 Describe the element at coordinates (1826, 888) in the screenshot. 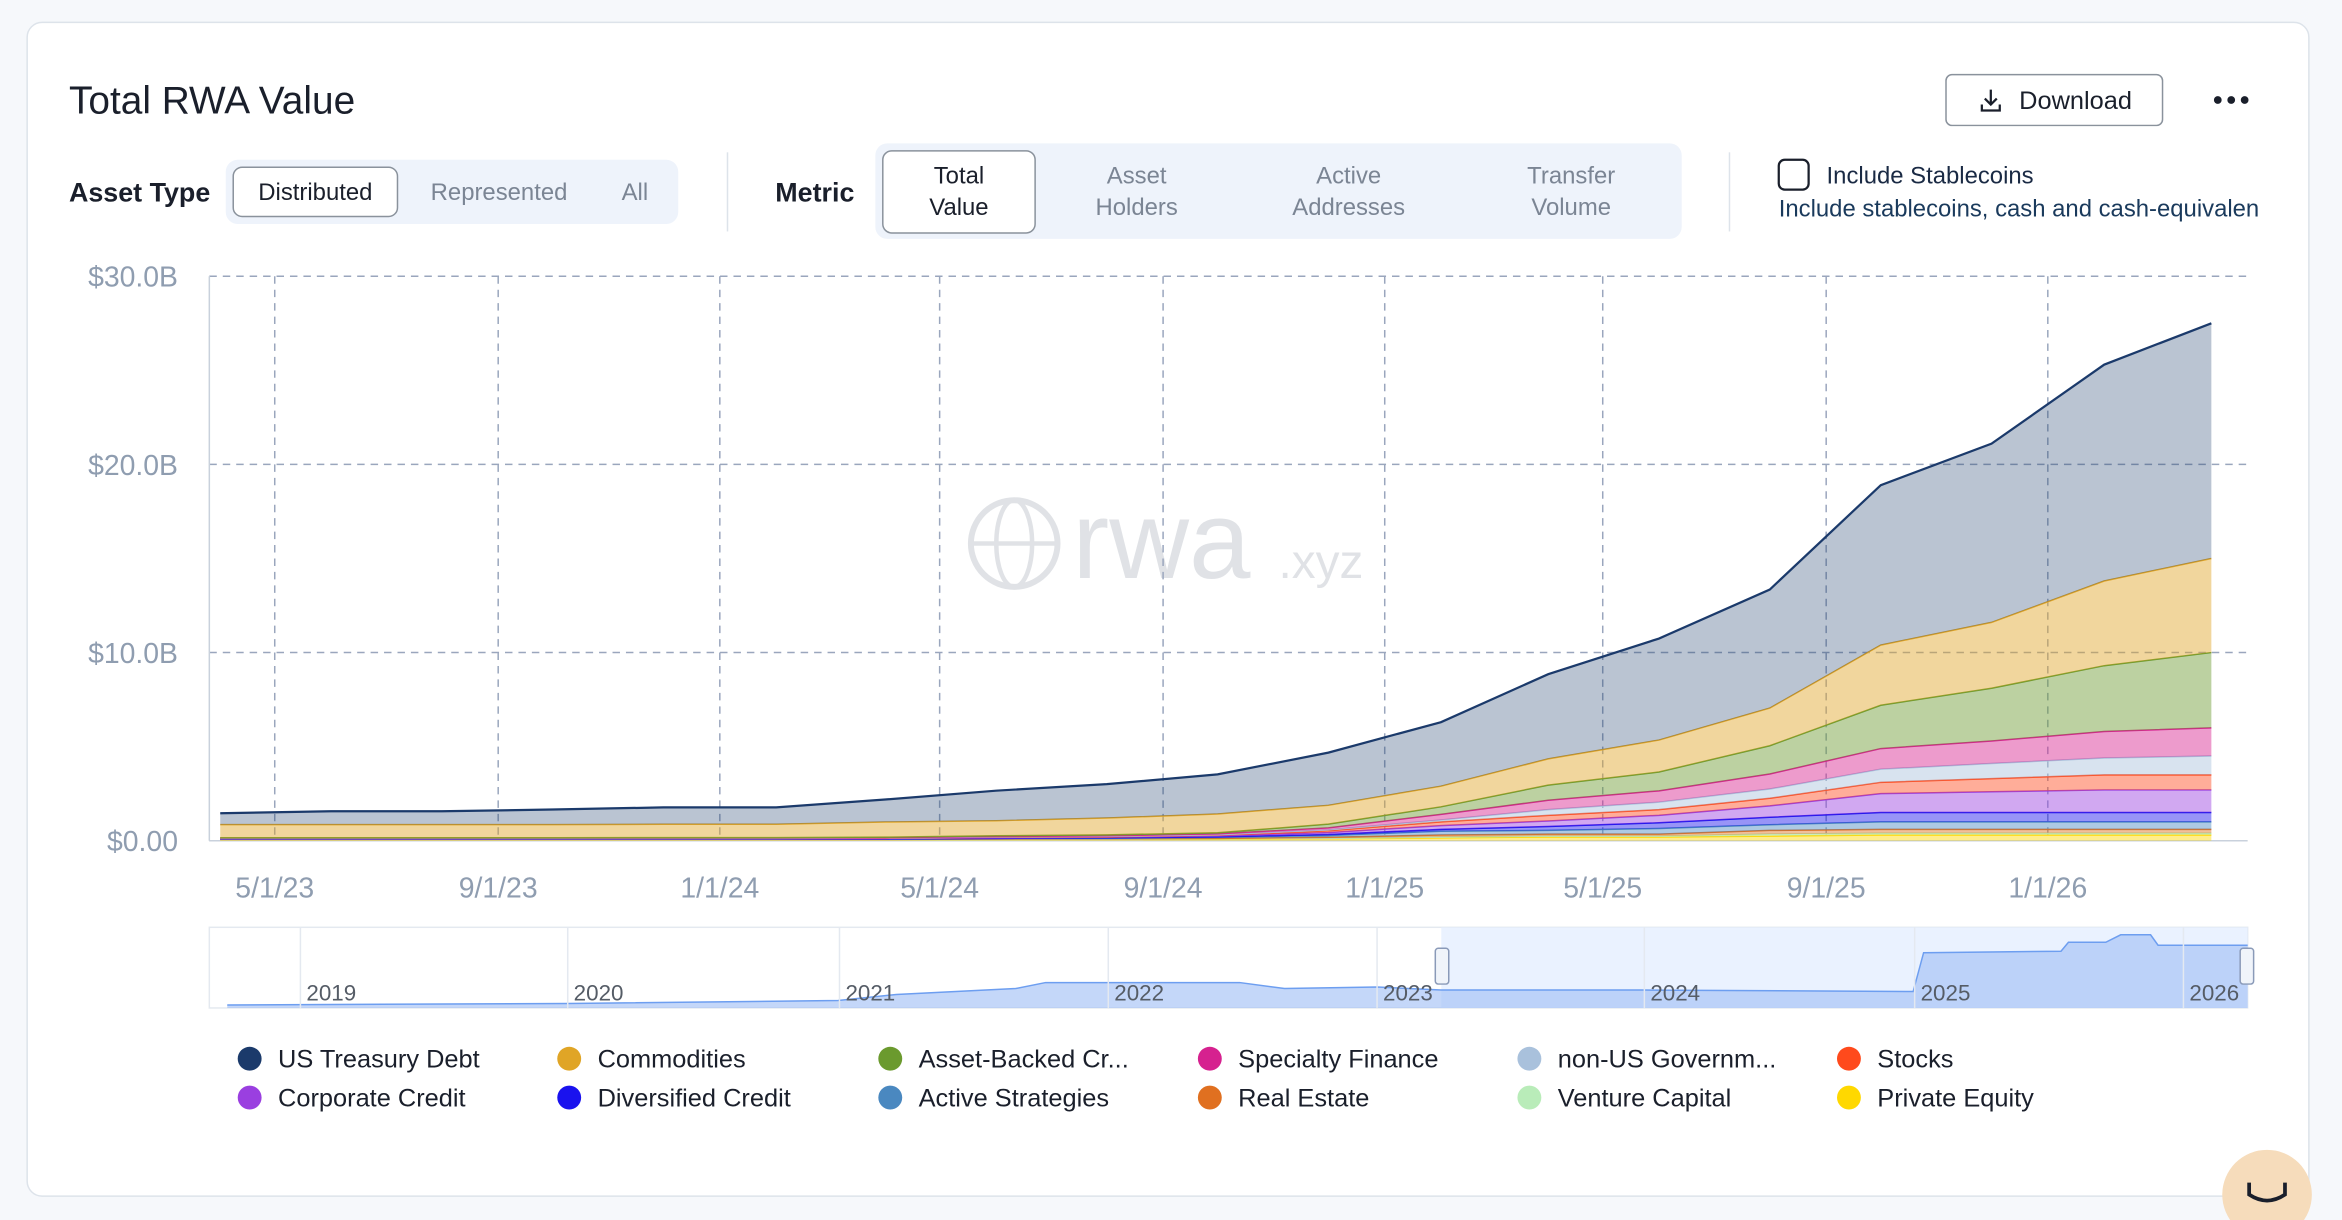

I see `x-tick-label: 9/1/25` at that location.